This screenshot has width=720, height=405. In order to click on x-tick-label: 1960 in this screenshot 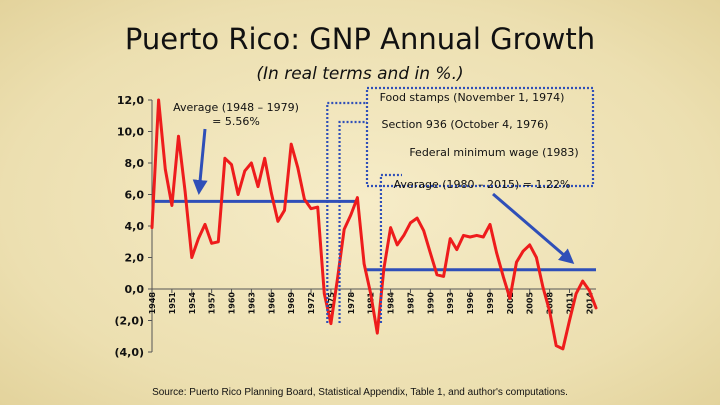, I will do `click(232, 303)`.